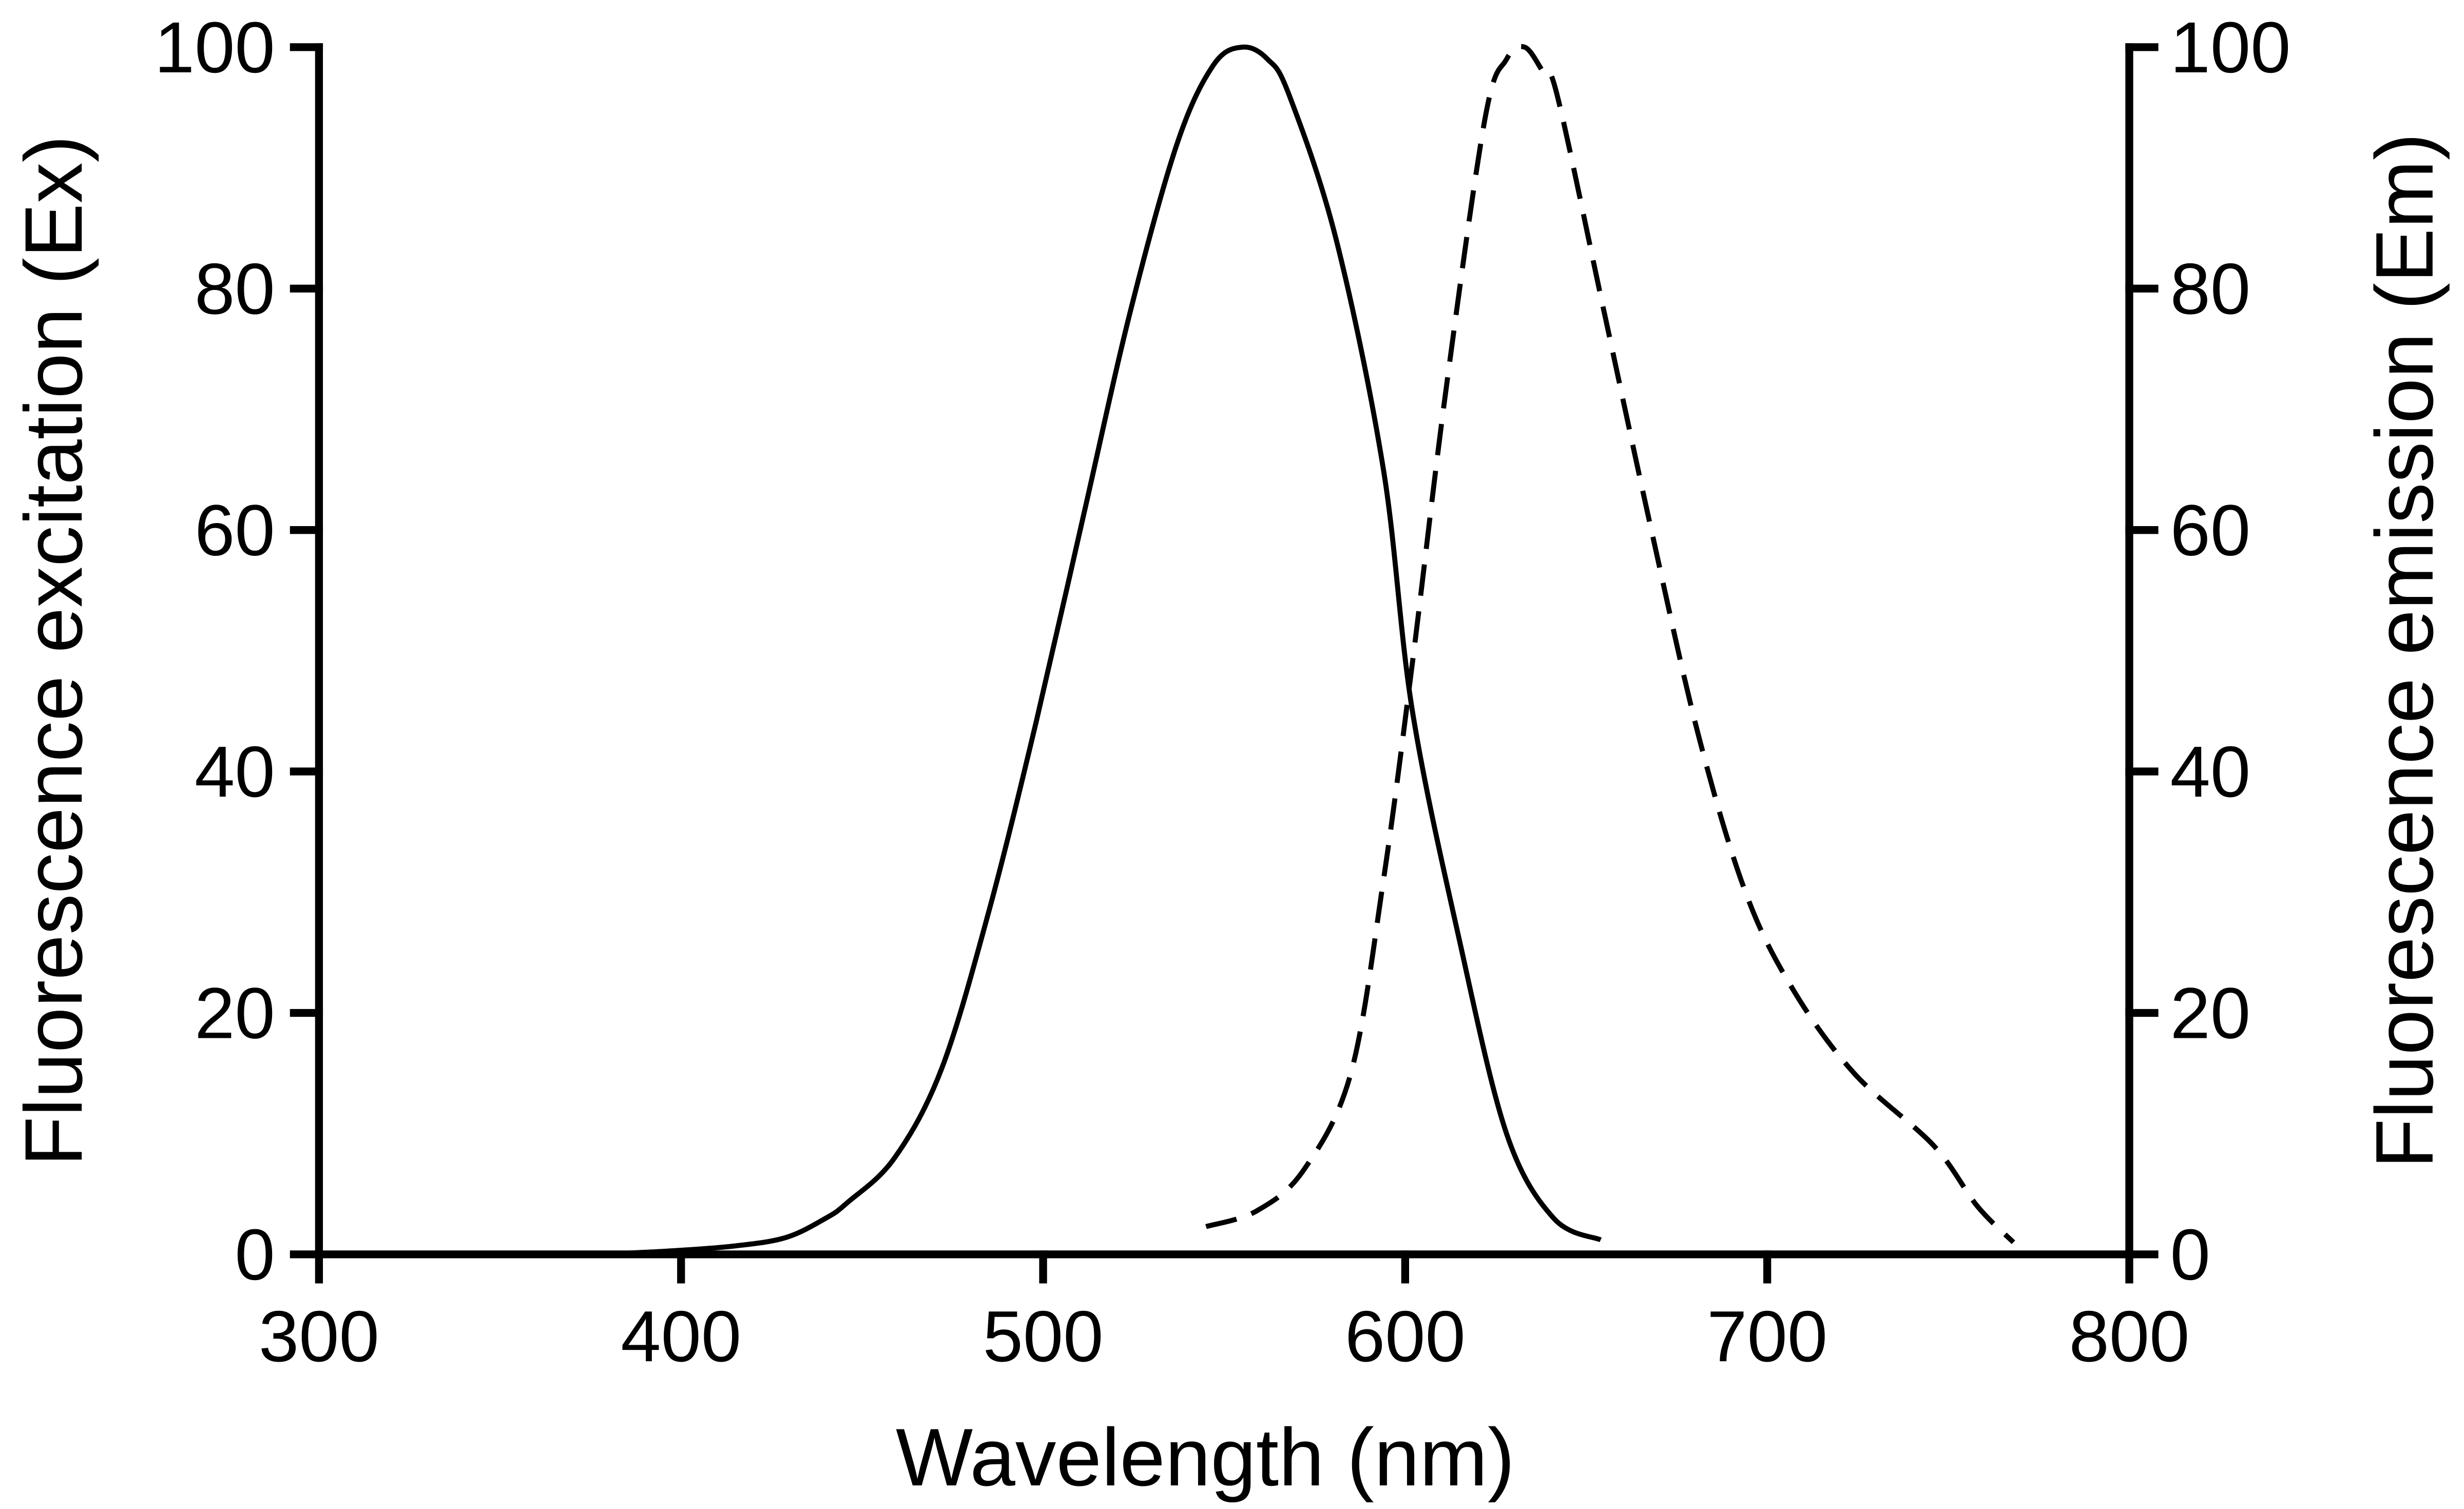  Describe the element at coordinates (2210, 288) in the screenshot. I see `y-right-tick-label: 80` at that location.